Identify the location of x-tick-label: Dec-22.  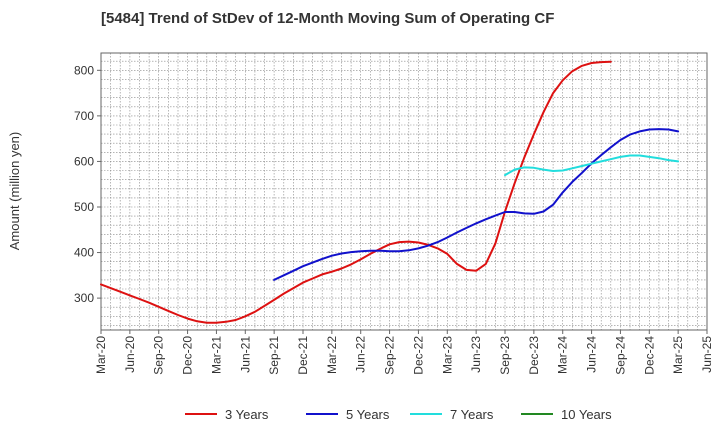
(418, 355).